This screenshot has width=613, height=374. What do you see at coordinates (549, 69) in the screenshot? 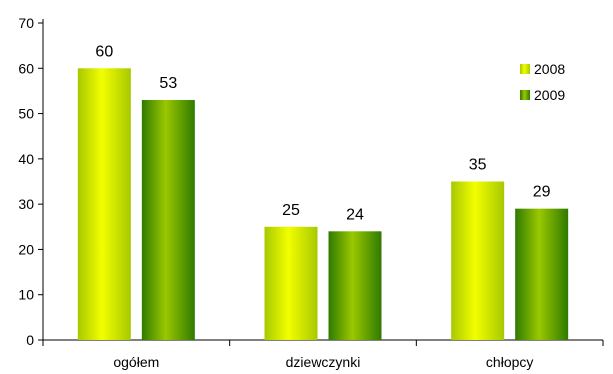
I see `legend-label: 2008` at bounding box center [549, 69].